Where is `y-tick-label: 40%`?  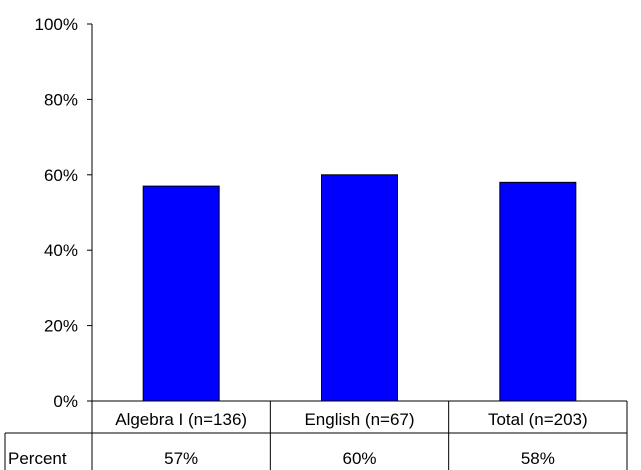 y-tick-label: 40% is located at coordinates (61, 250).